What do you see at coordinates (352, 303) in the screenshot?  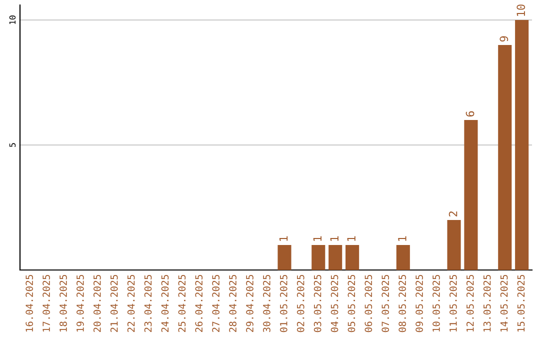 I see `x-tick-label: 05.05.2025` at bounding box center [352, 303].